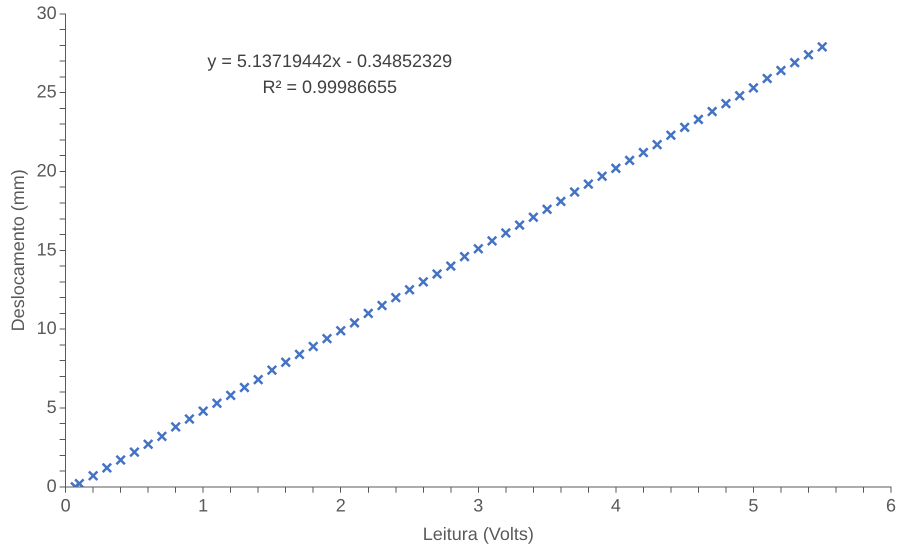  I want to click on y-tick-label: 0, so click(51, 486).